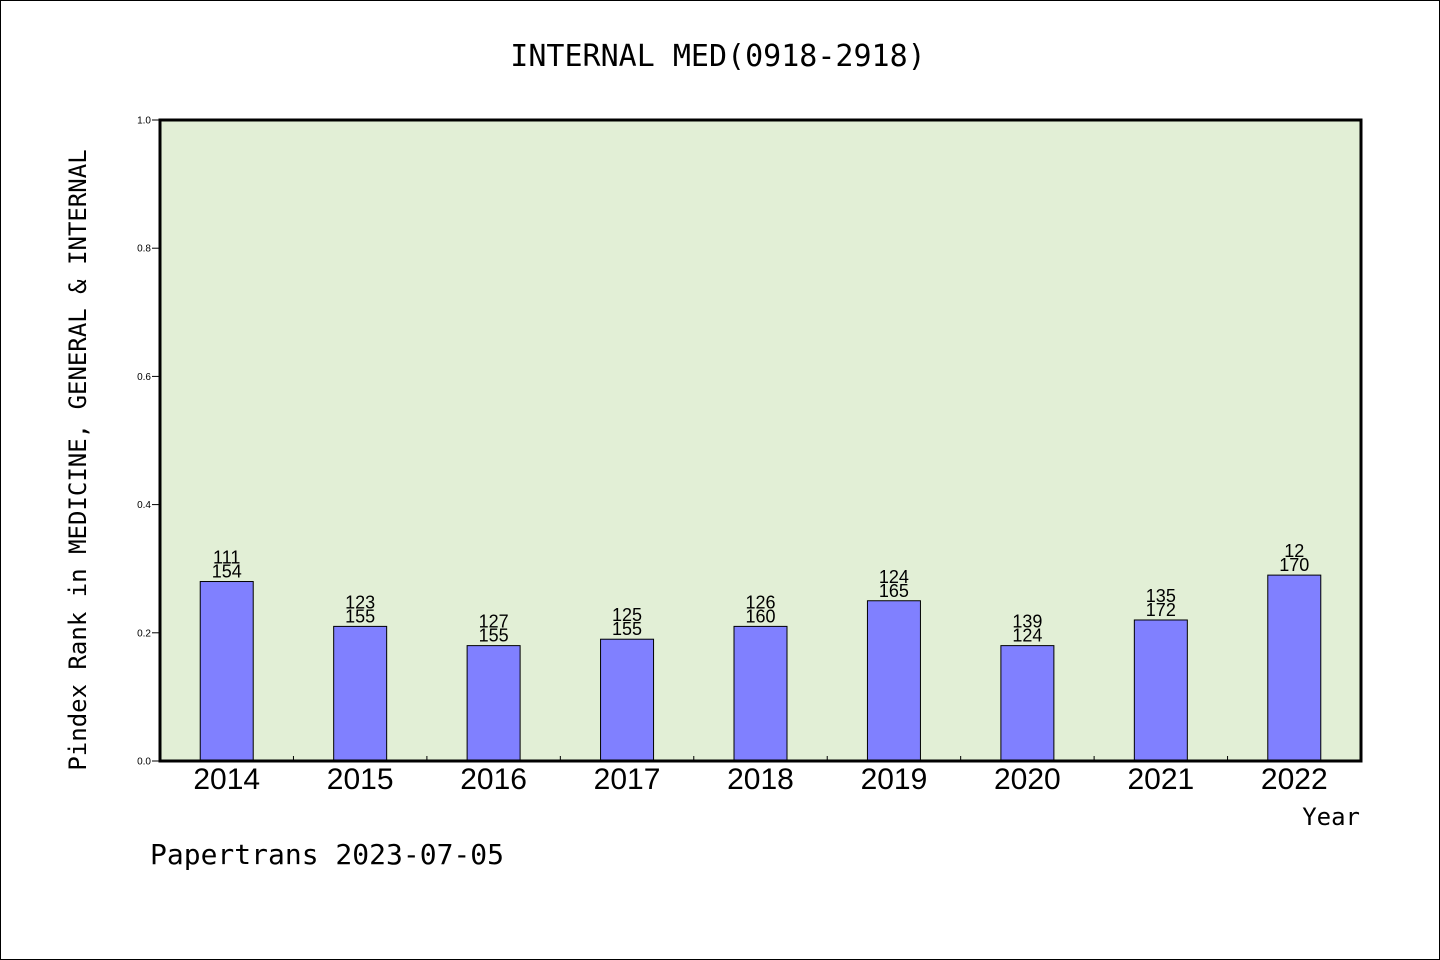 The width and height of the screenshot is (1440, 960). What do you see at coordinates (494, 636) in the screenshot?
I see `data-label-bottom-2016: 155` at bounding box center [494, 636].